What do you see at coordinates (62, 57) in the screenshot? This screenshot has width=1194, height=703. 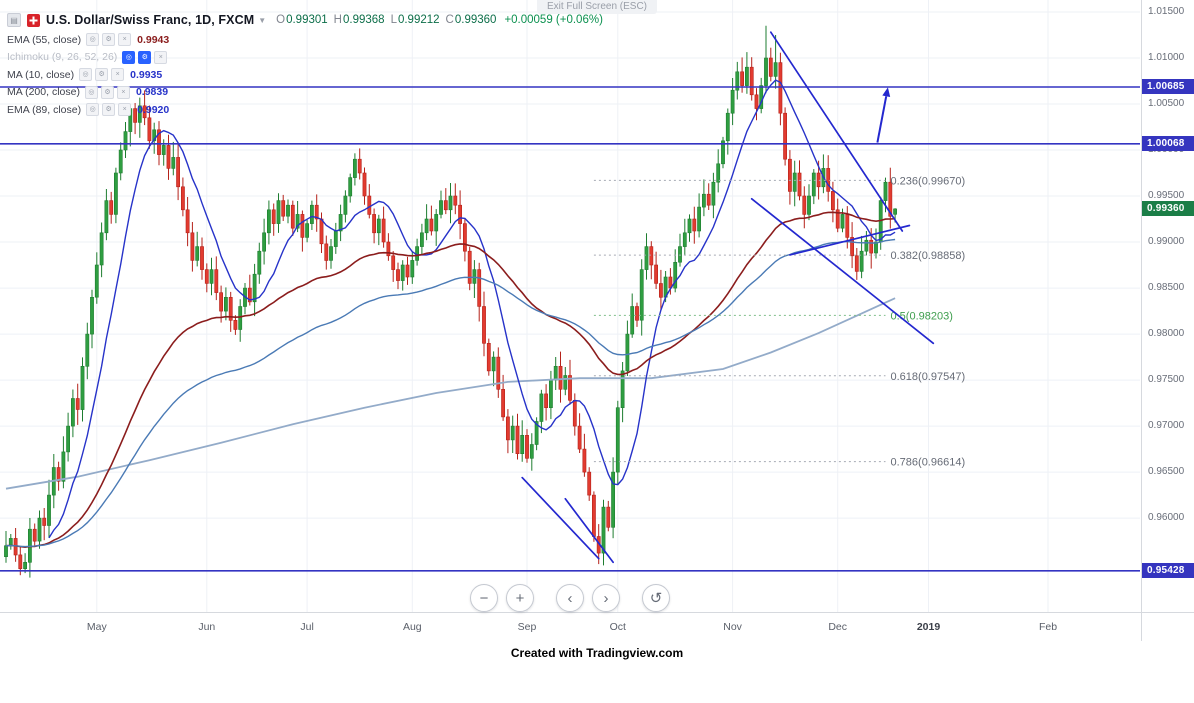 I see `indicator-label: Ichimoku (9, 26, 52, 26)` at bounding box center [62, 57].